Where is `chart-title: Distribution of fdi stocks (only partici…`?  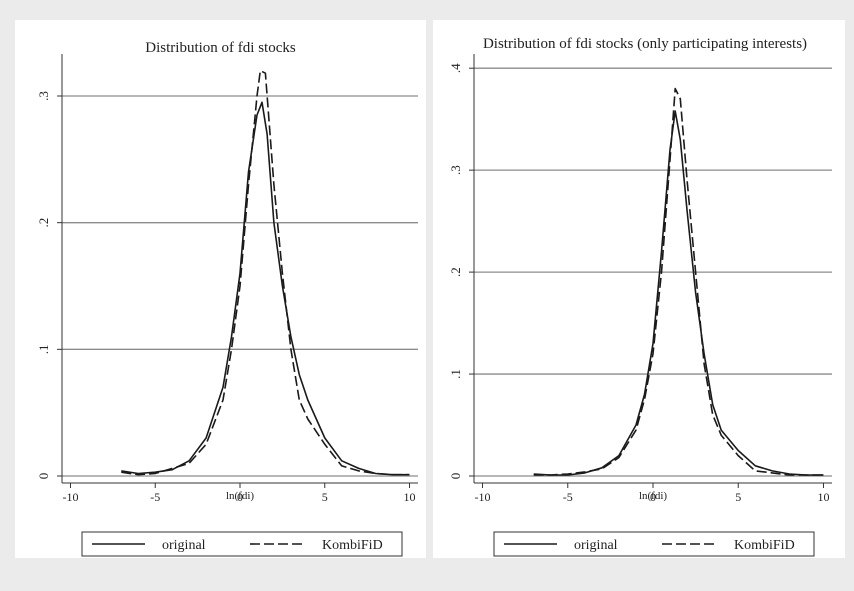 chart-title: Distribution of fdi stocks (only partici… is located at coordinates (645, 44).